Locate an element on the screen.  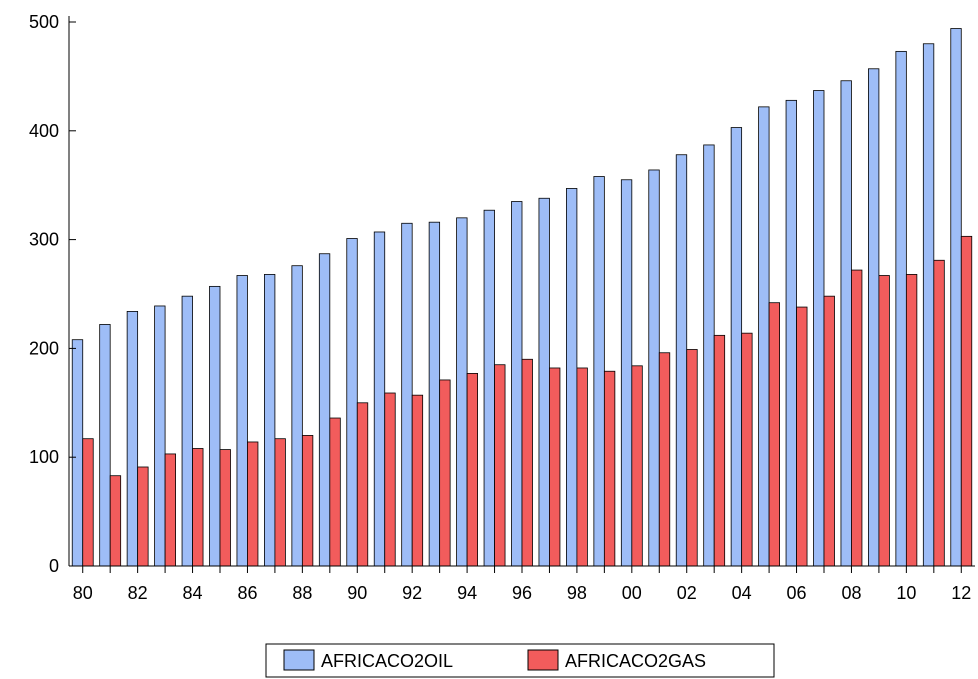
x-tick-label-08: 08 is located at coordinates (851, 593).